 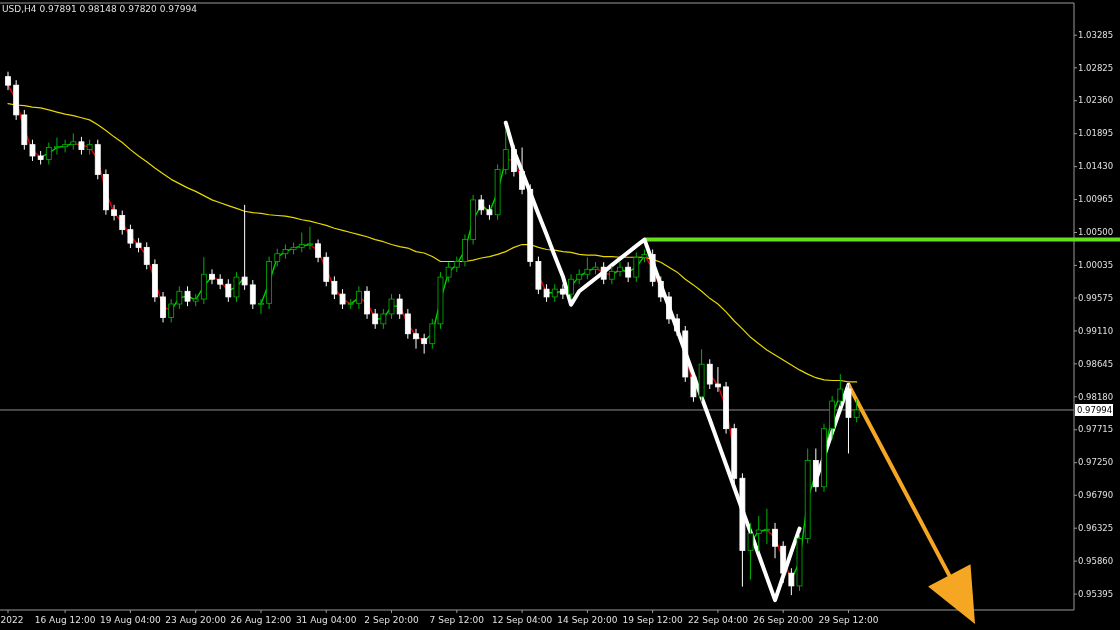 What do you see at coordinates (1096, 429) in the screenshot?
I see `y-tick-label: 0.97715` at bounding box center [1096, 429].